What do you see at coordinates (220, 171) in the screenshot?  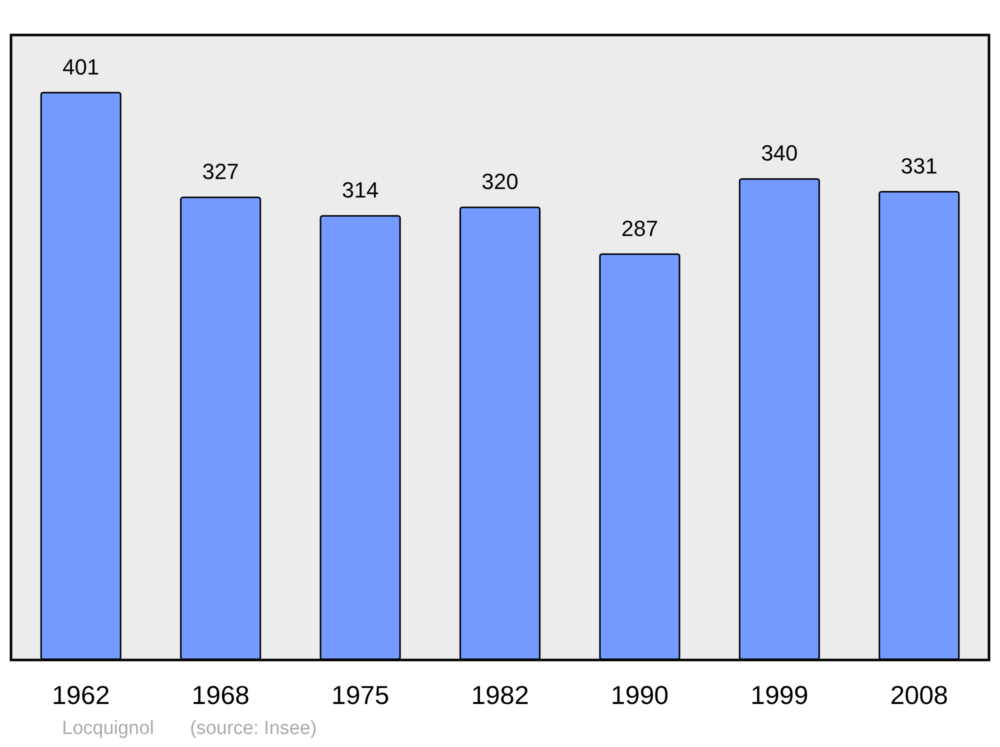 I see `data-label: 327` at bounding box center [220, 171].